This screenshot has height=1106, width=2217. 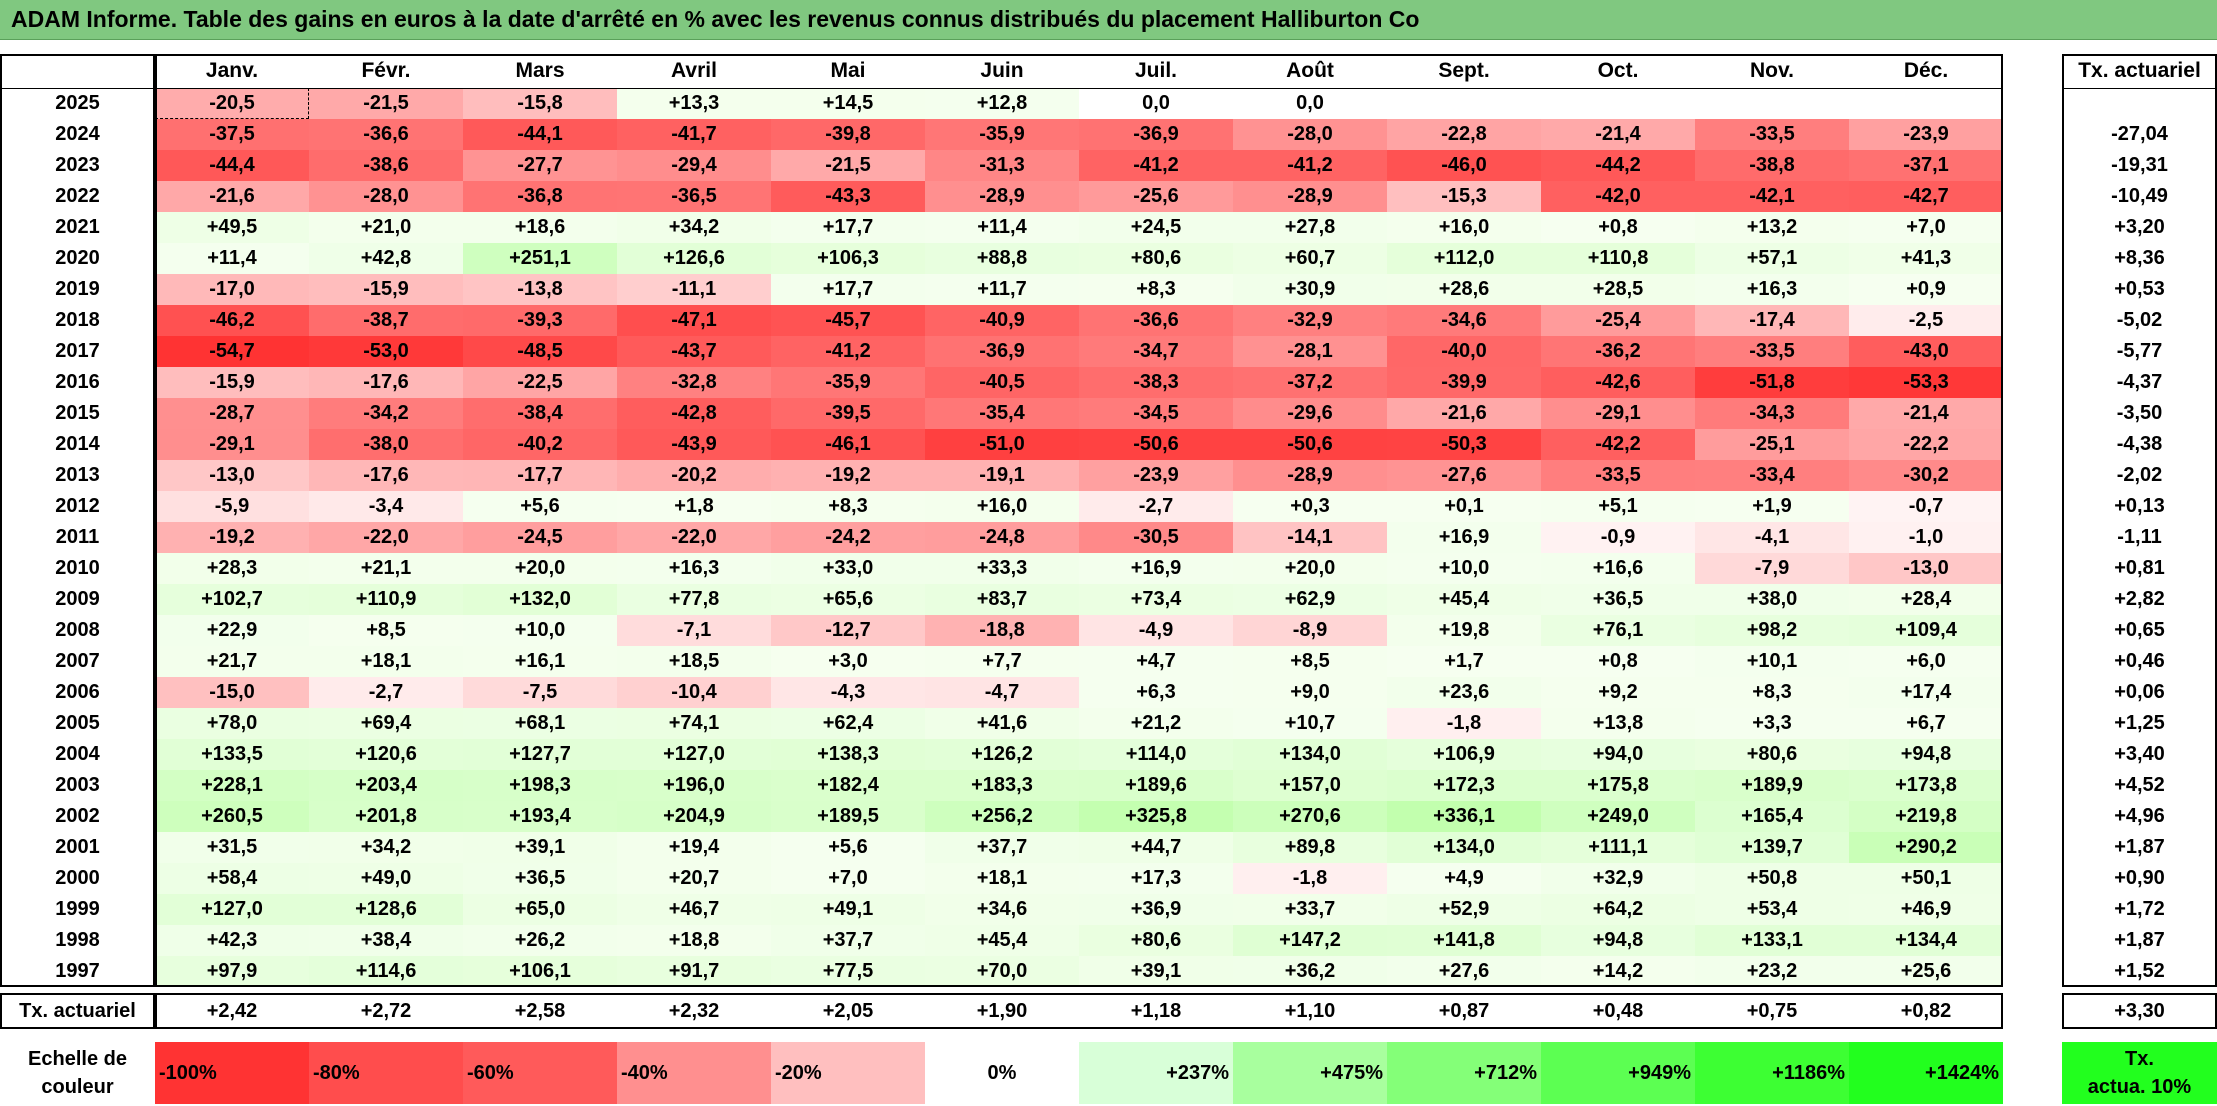 What do you see at coordinates (1618, 878) in the screenshot?
I see `table-cell: +32,9` at bounding box center [1618, 878].